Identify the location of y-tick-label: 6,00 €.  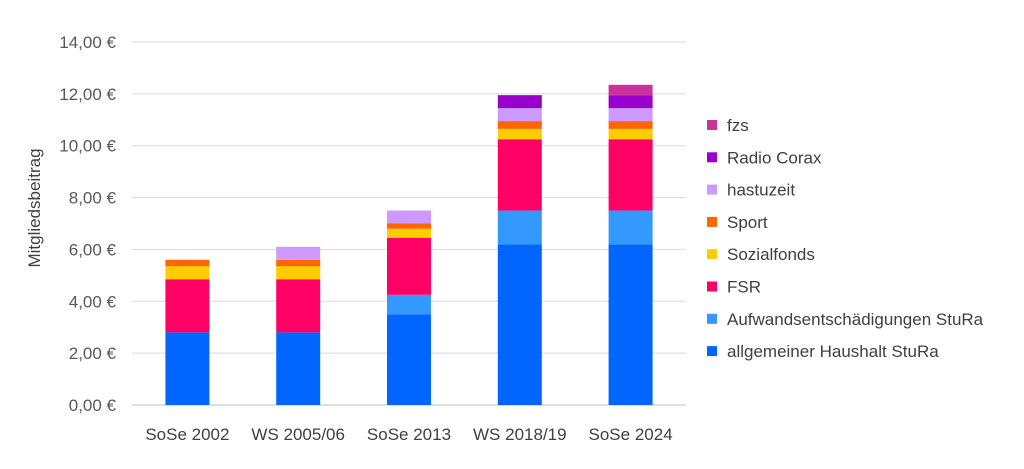
(93, 249).